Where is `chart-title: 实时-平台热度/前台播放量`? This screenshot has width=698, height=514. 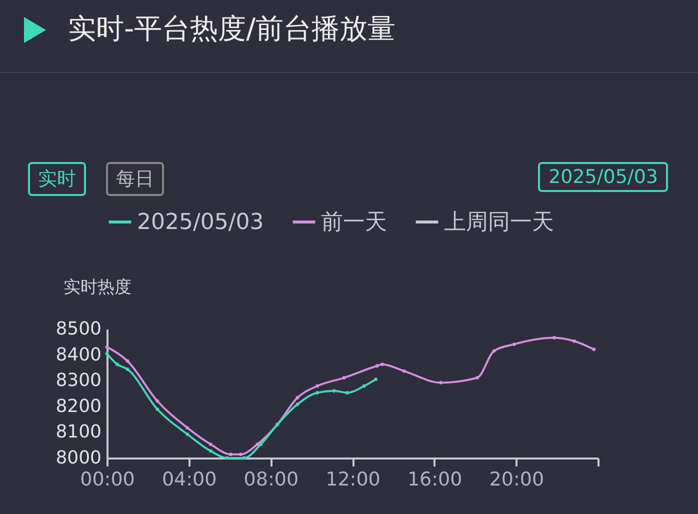 chart-title: 实时-平台热度/前台播放量 is located at coordinates (232, 29).